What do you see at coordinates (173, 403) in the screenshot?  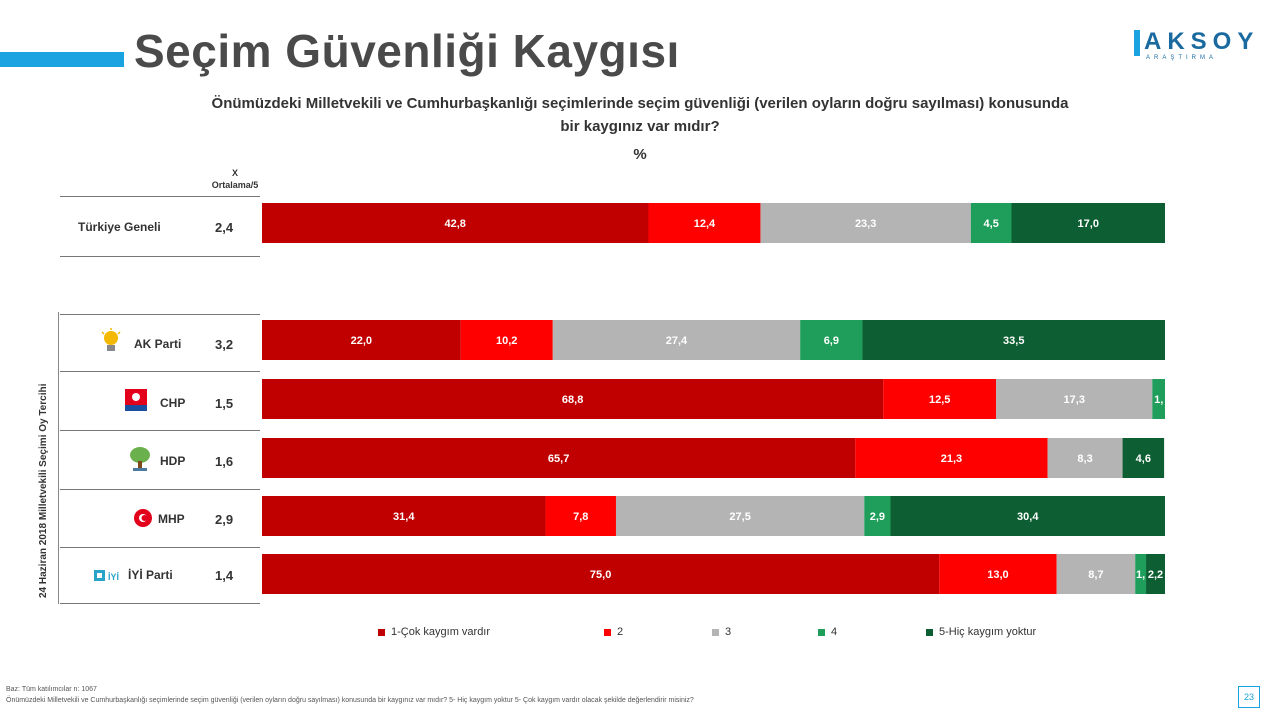 I see `row-label-chp: CHP` at bounding box center [173, 403].